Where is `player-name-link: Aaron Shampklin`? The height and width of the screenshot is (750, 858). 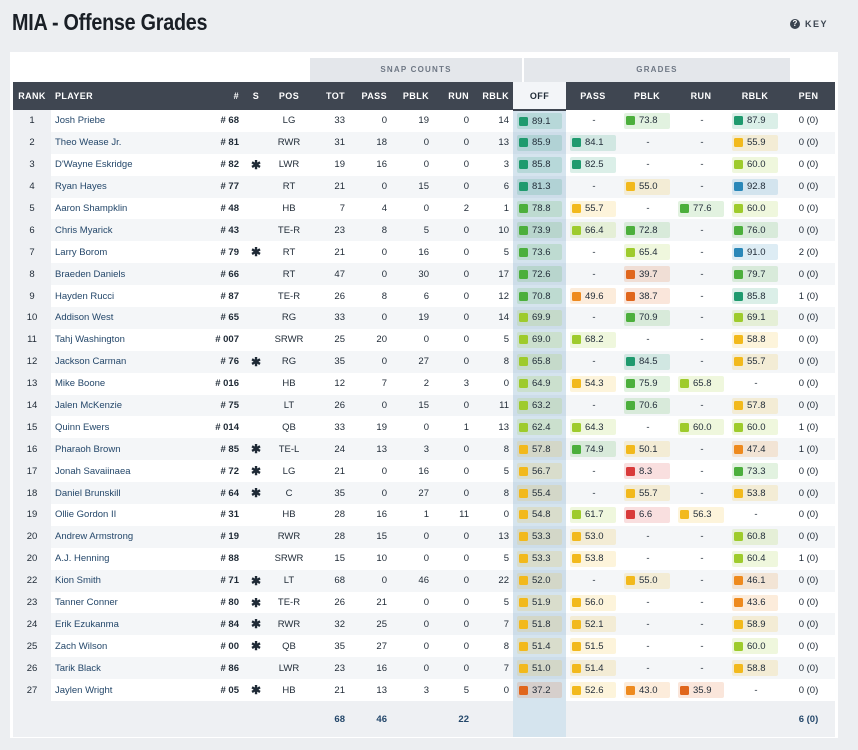 player-name-link: Aaron Shampklin is located at coordinates (125, 208).